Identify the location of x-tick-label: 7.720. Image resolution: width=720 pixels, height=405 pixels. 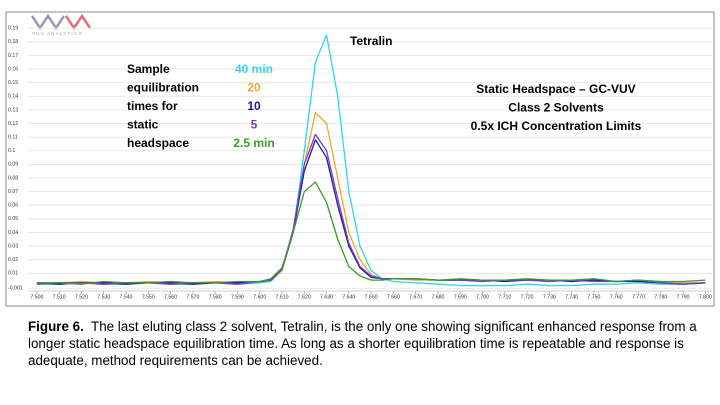
(527, 297).